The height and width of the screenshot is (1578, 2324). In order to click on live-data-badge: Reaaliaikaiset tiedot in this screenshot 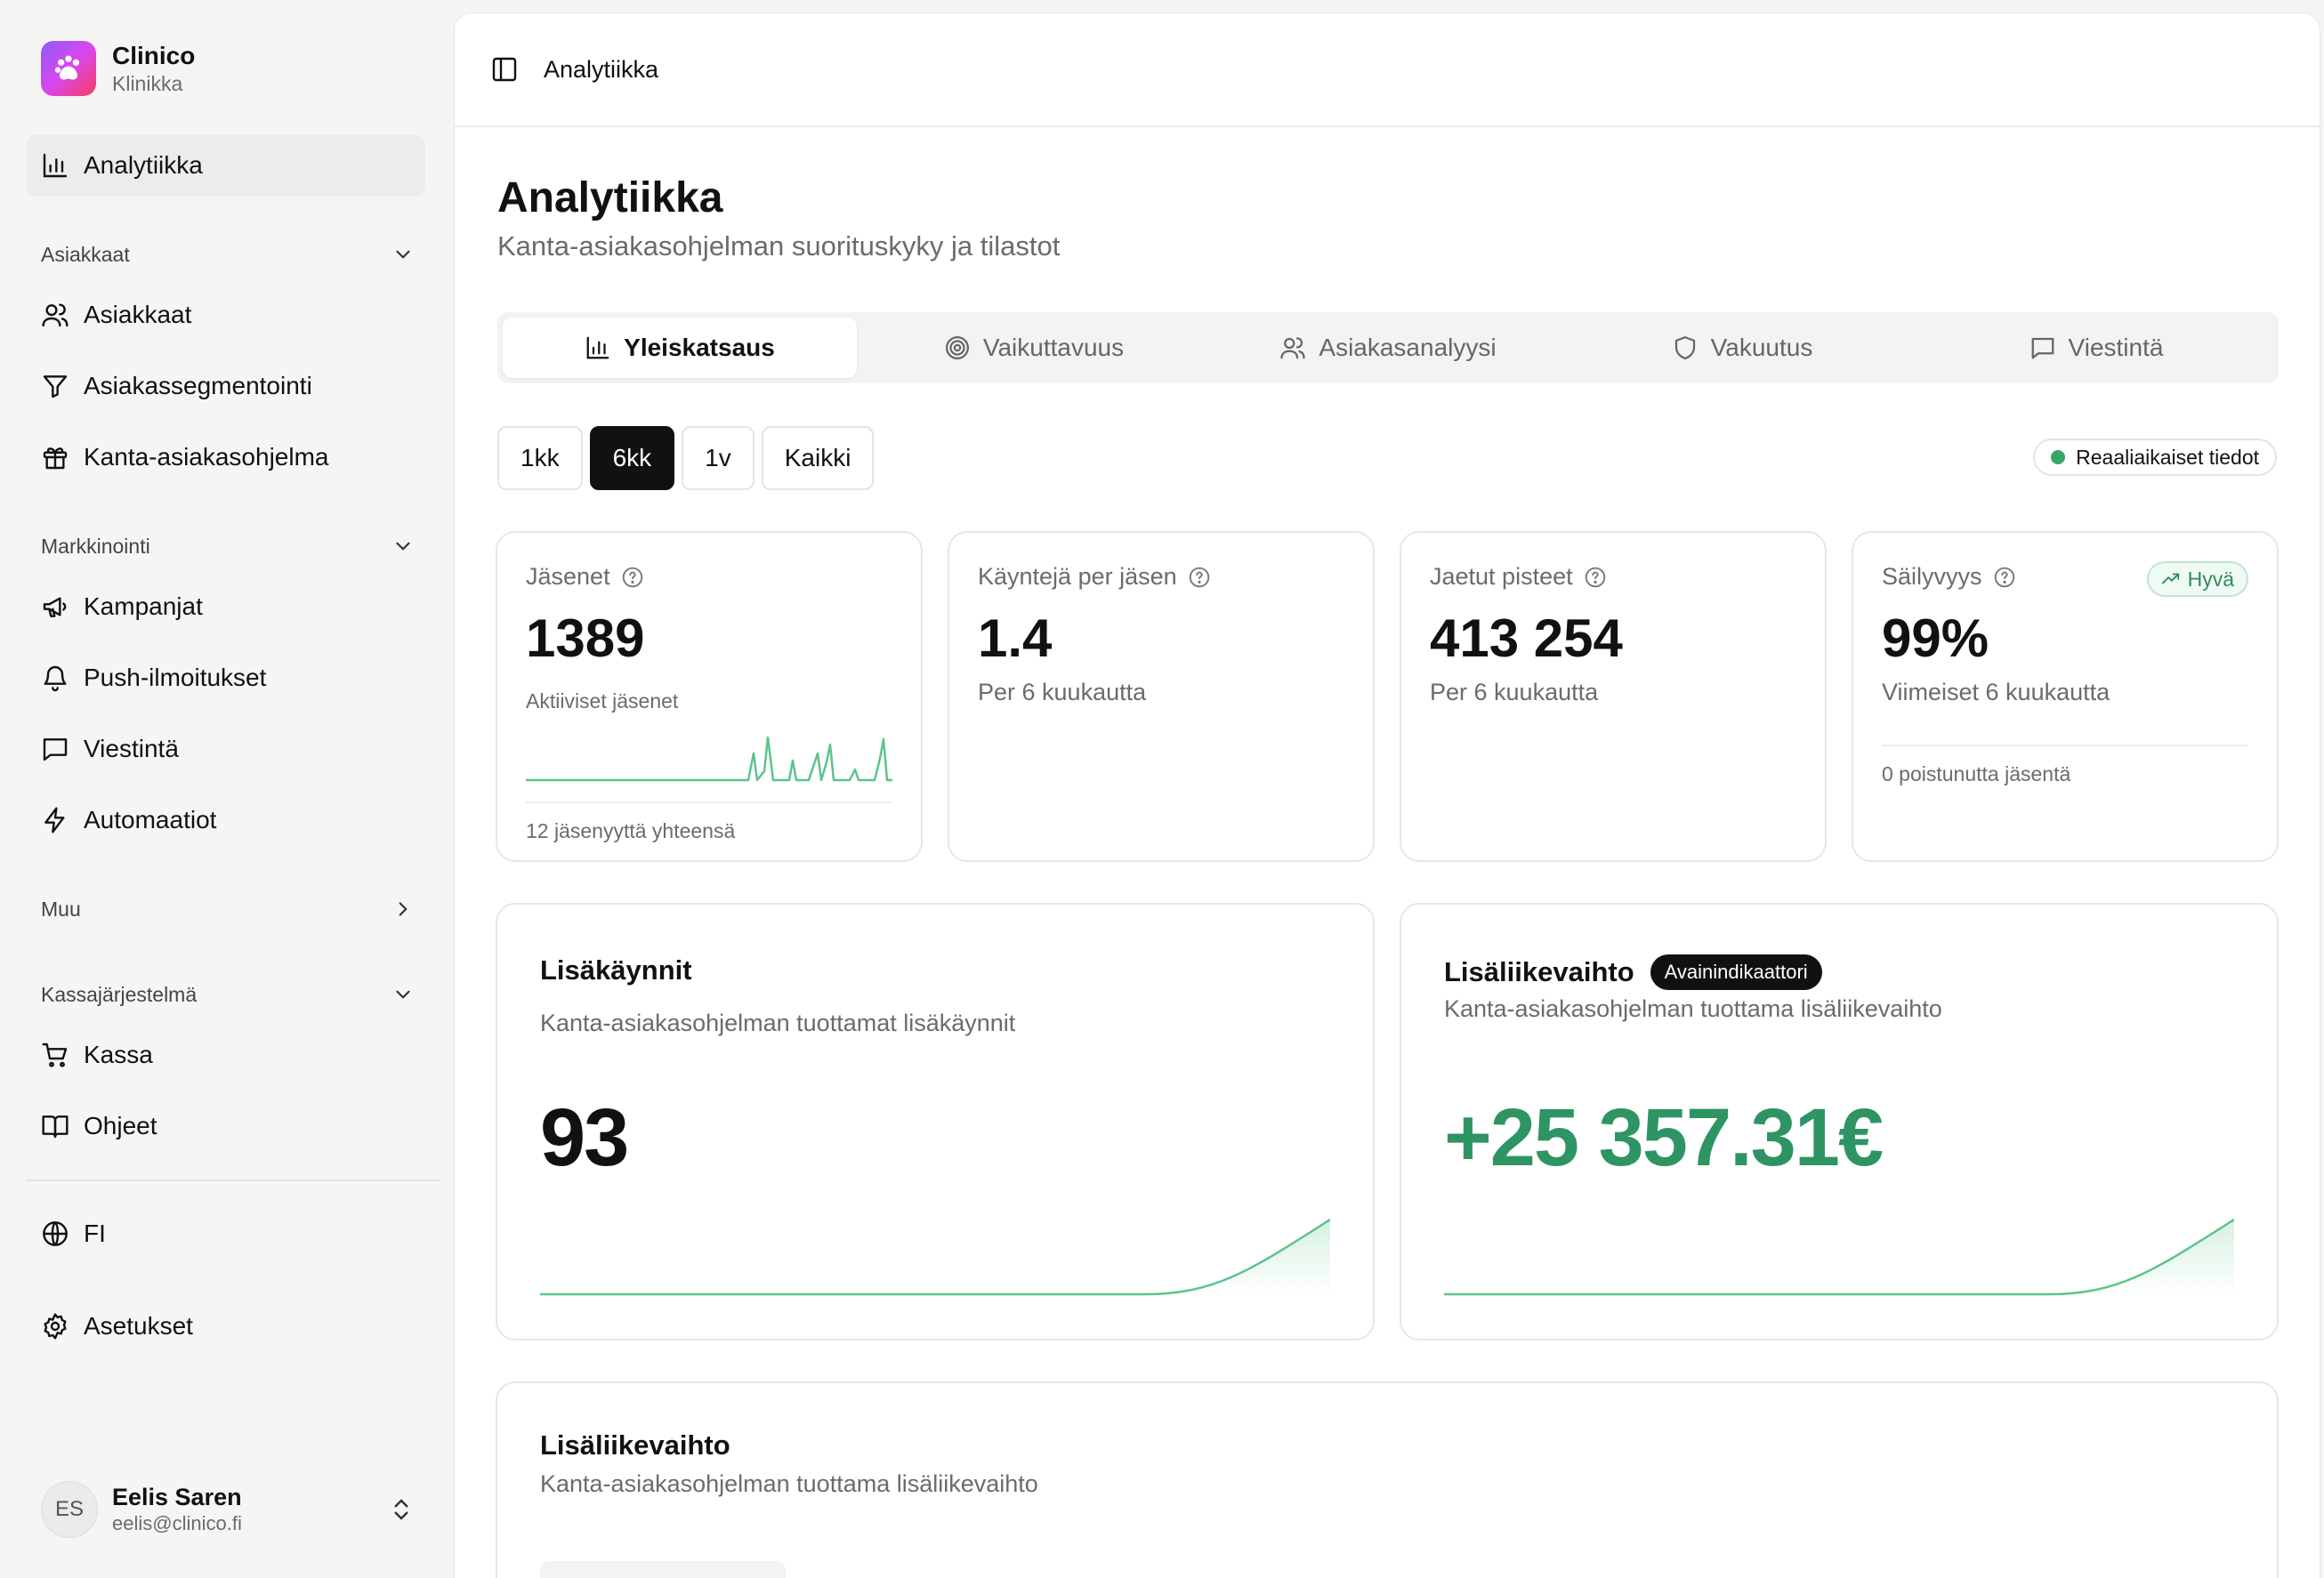, I will do `click(2155, 457)`.